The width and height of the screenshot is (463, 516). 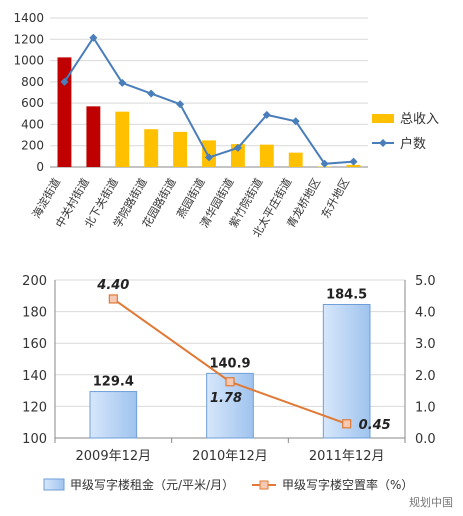 What do you see at coordinates (230, 456) in the screenshot?
I see `x-category-label: 2010年12月` at bounding box center [230, 456].